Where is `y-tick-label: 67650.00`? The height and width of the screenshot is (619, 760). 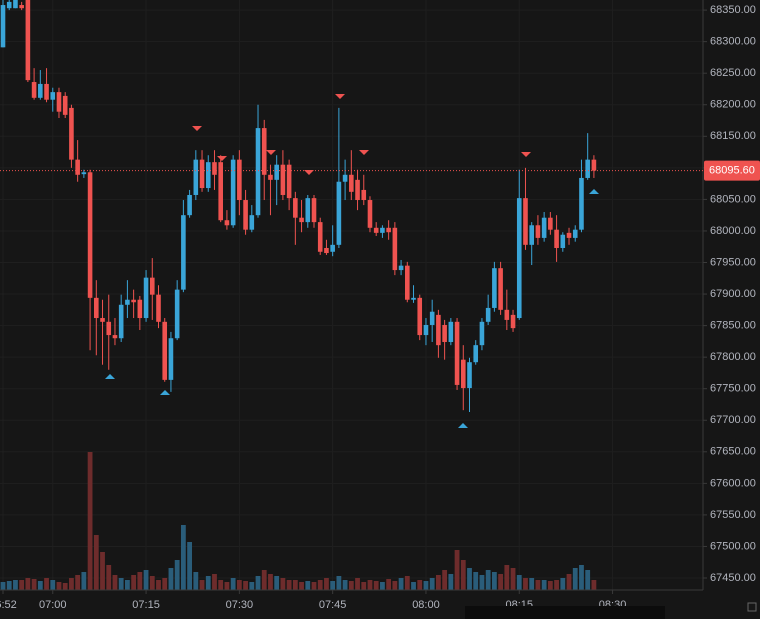 y-tick-label: 67650.00 is located at coordinates (733, 452).